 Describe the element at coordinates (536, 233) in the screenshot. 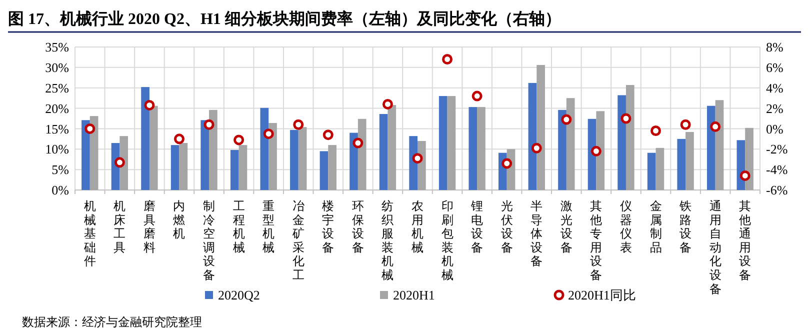

I see `x-tick-label: 半导体设备` at that location.